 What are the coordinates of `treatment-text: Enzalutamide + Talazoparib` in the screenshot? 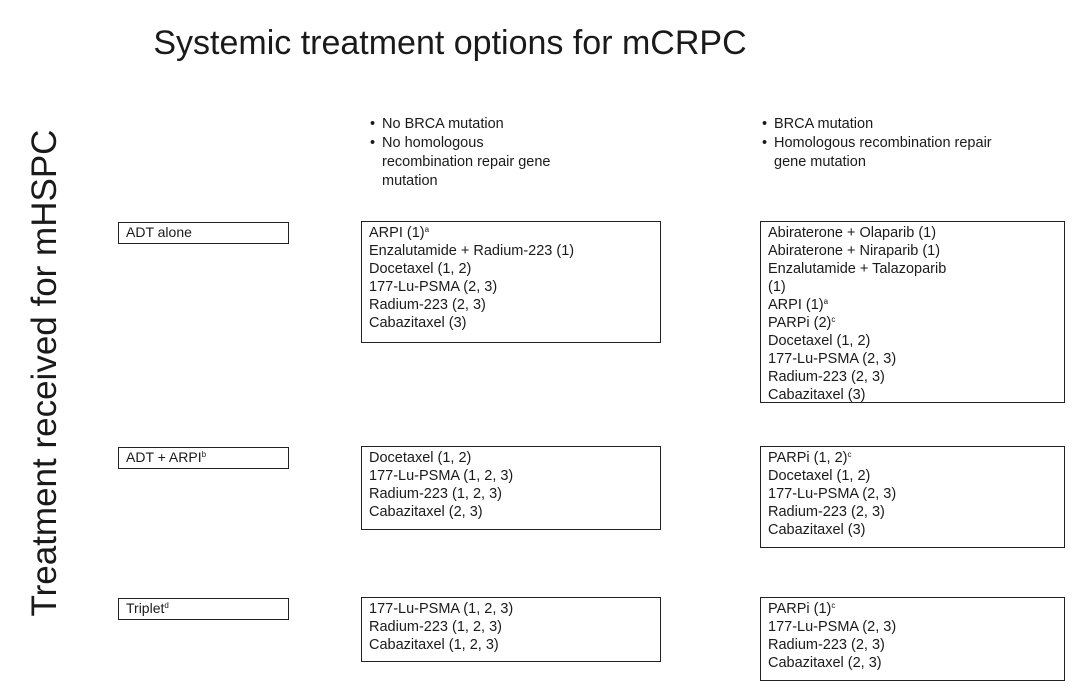 It's located at (857, 269).